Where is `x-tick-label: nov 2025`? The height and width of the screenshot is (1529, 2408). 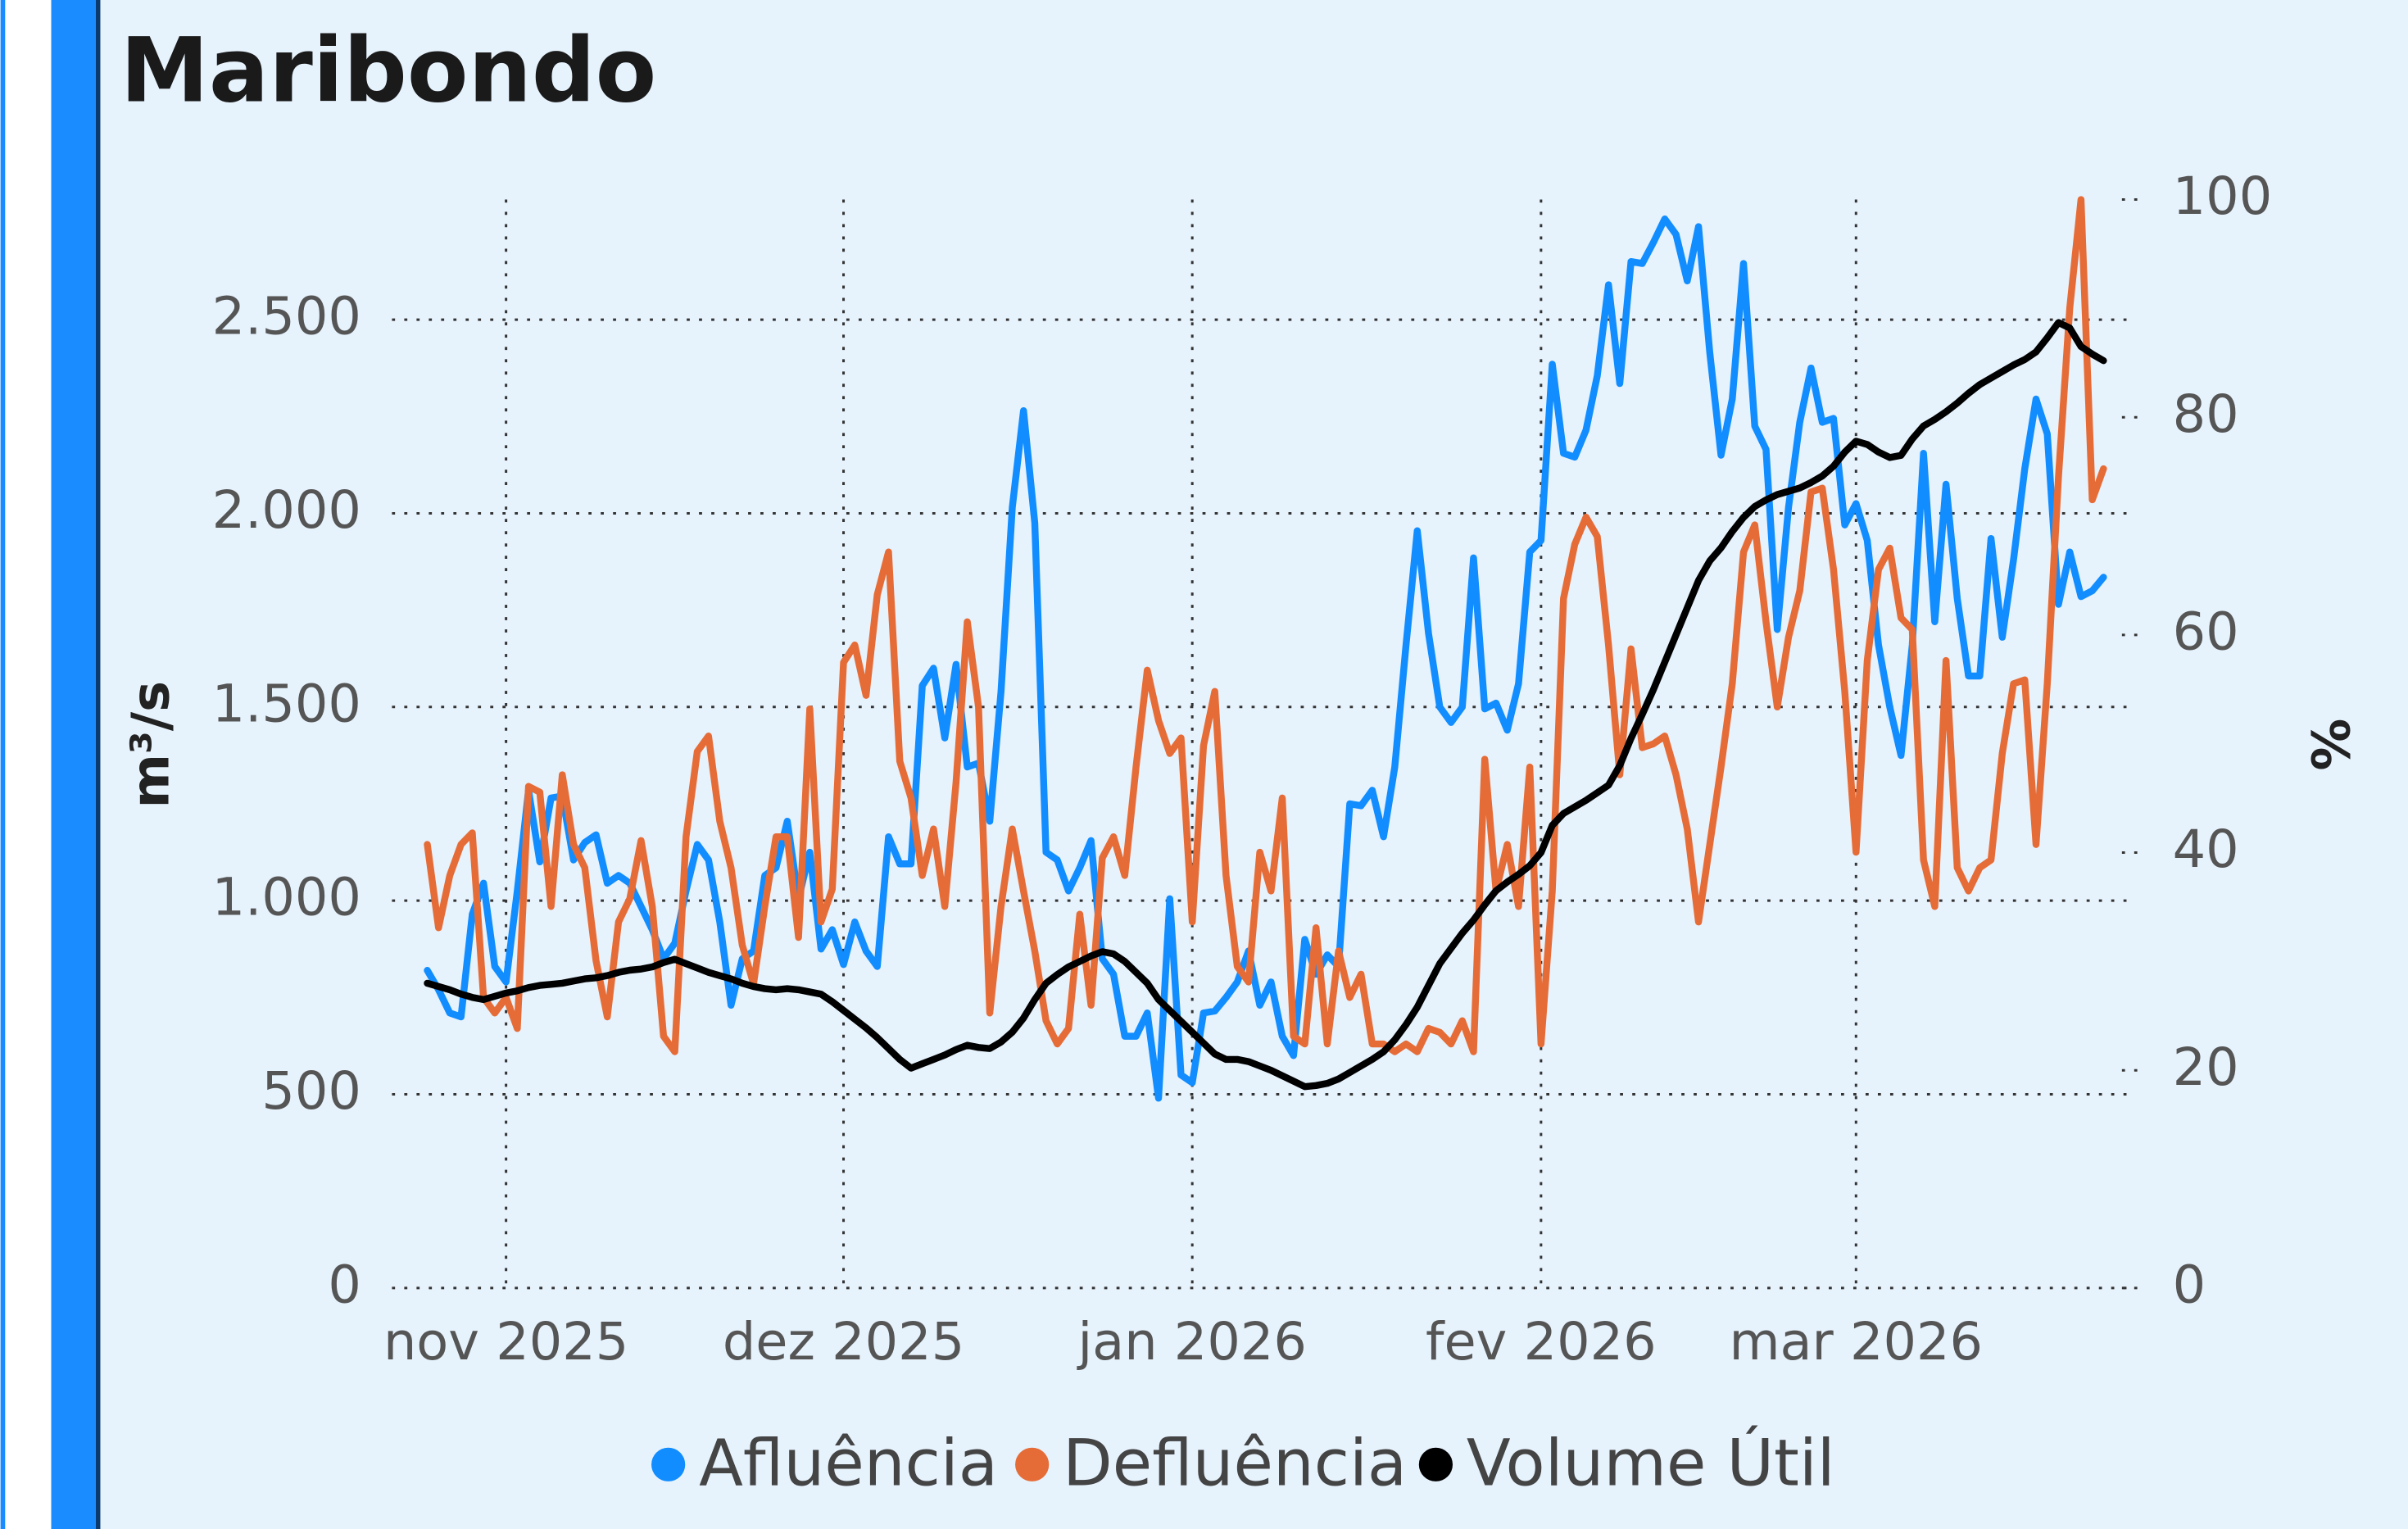
x-tick-label: nov 2025 is located at coordinates (506, 1342).